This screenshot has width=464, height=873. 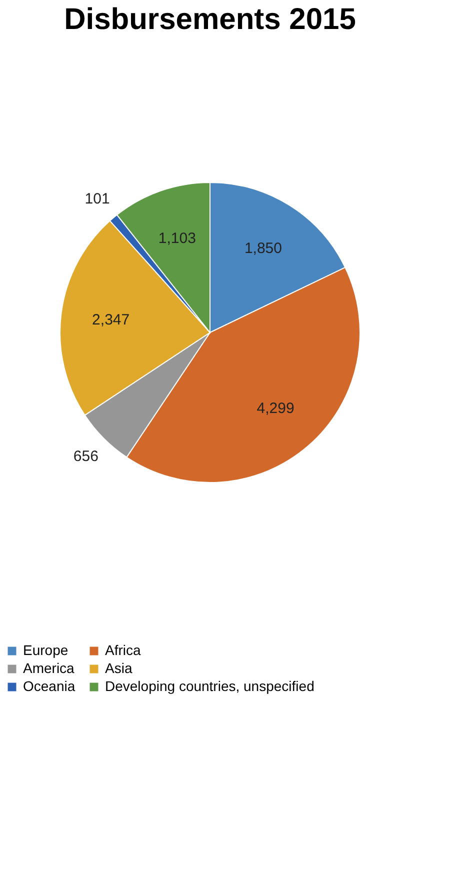 What do you see at coordinates (118, 668) in the screenshot?
I see `legend-label: Asia` at bounding box center [118, 668].